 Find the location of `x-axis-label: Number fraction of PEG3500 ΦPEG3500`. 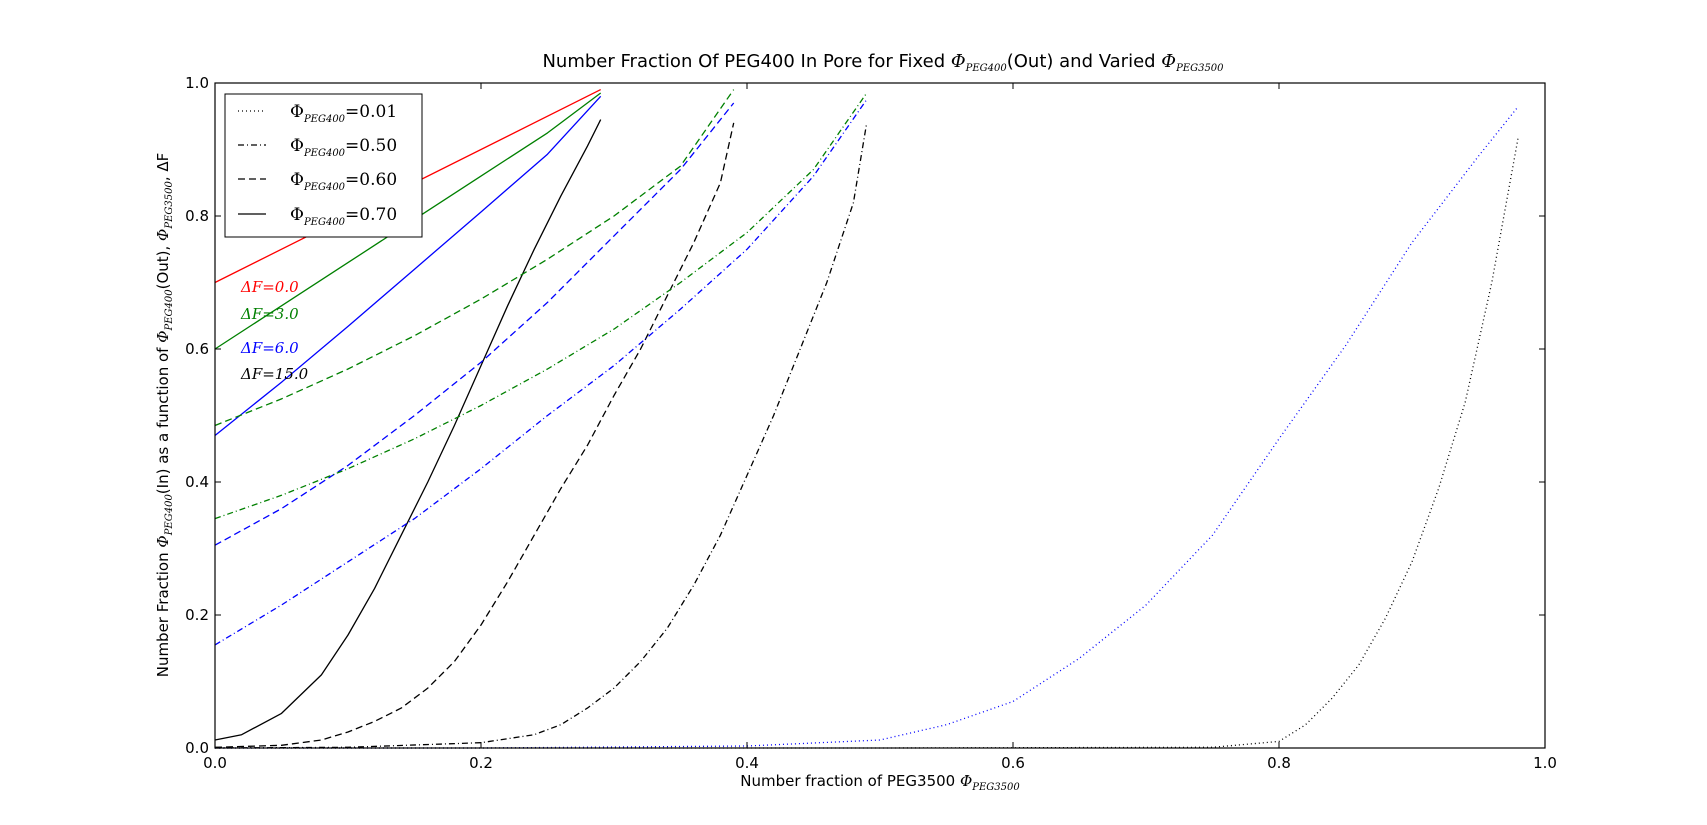

x-axis-label: Number fraction of PEG3500 ΦPEG3500 is located at coordinates (880, 782).